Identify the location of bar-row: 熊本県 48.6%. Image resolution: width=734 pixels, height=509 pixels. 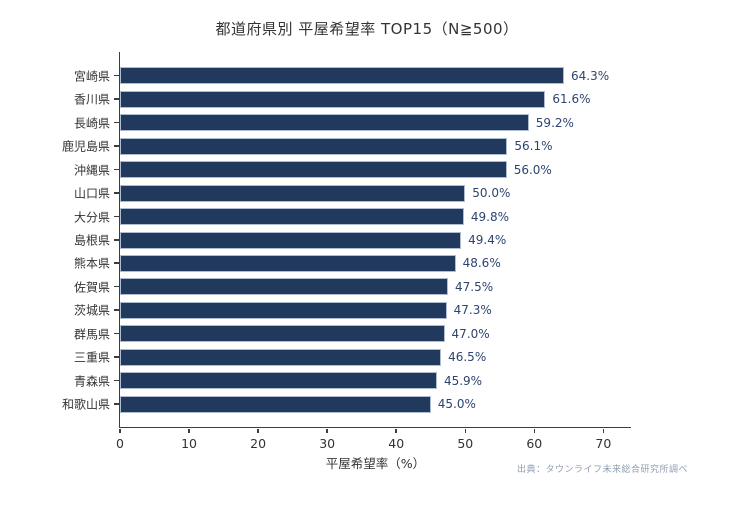
(352, 263).